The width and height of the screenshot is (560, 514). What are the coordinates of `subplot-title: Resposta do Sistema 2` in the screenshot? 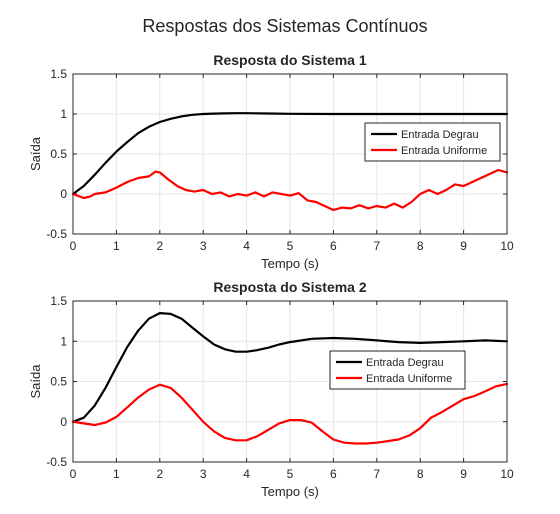 It's located at (289, 287).